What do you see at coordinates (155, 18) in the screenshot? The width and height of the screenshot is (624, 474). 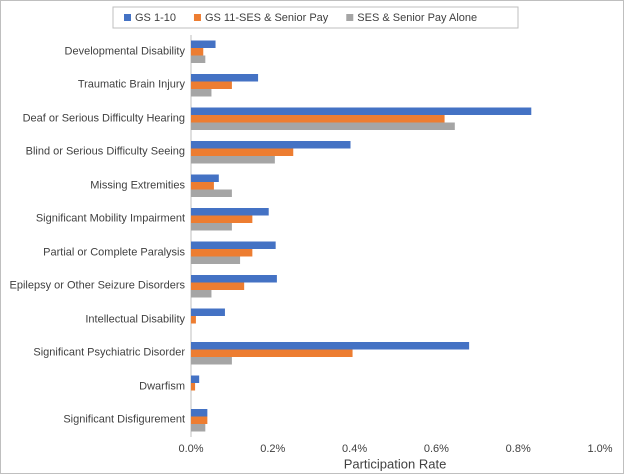 I see `legend-label: GS 1-10` at bounding box center [155, 18].